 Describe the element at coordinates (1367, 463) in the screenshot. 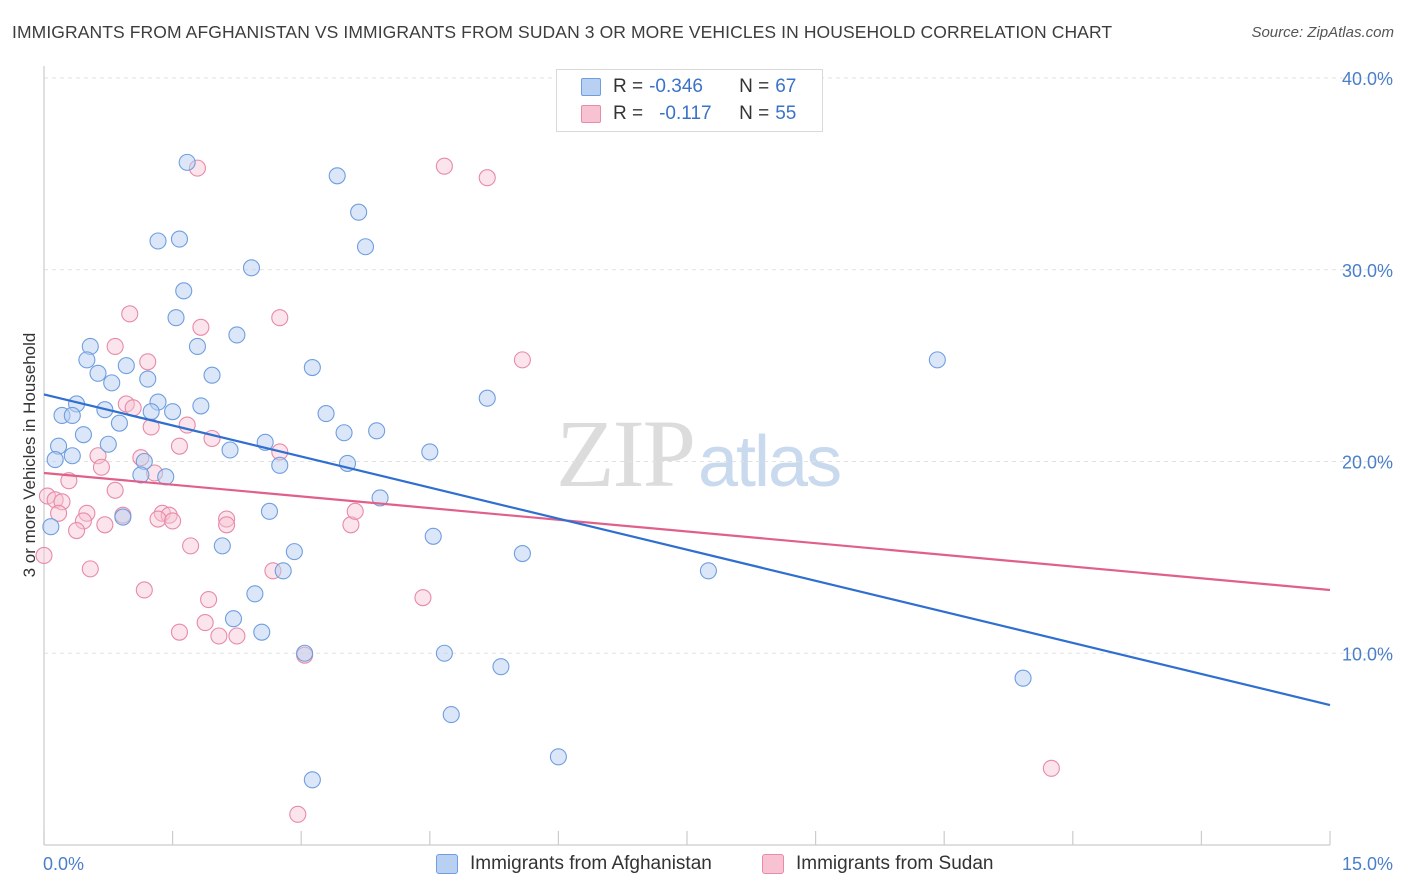

I see `y-tick-label: 20.0%` at that location.